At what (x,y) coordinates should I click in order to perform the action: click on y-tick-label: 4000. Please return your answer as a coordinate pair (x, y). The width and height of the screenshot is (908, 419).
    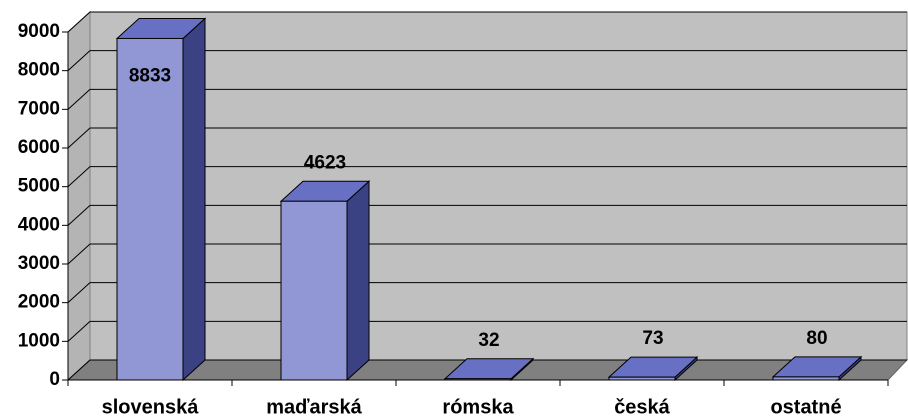
    Looking at the image, I should click on (39, 224).